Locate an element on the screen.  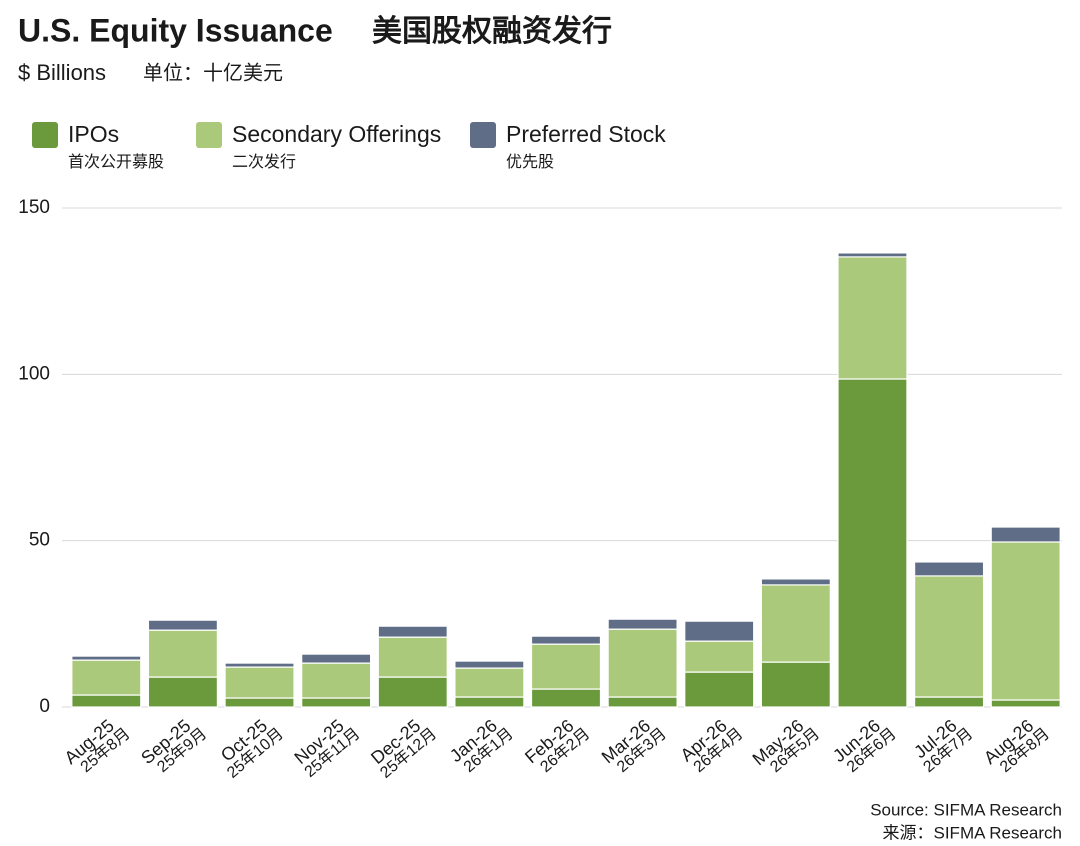
legend-label: IPOs is located at coordinates (93, 134).